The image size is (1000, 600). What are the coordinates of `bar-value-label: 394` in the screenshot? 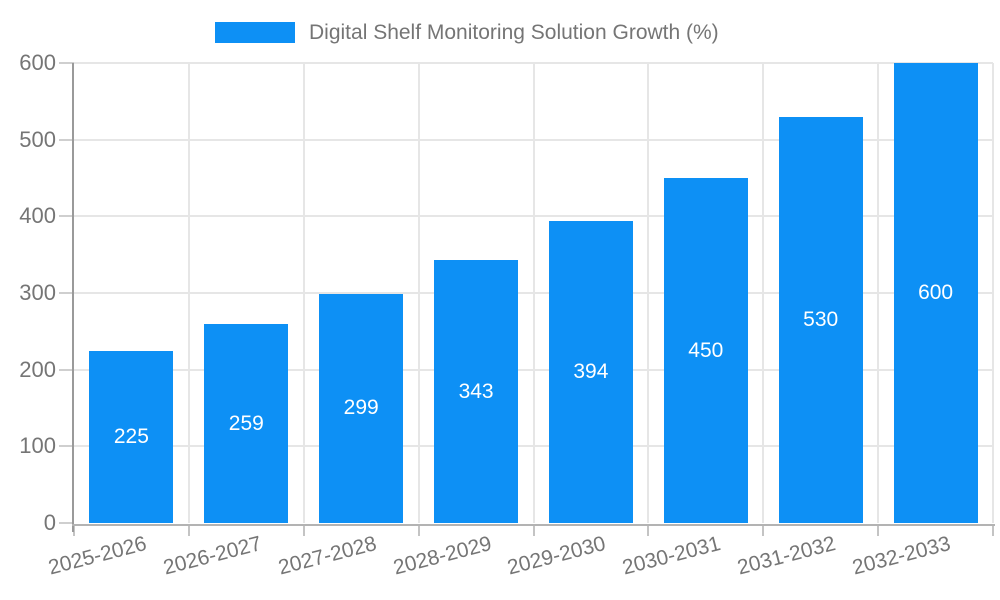 It's located at (591, 371).